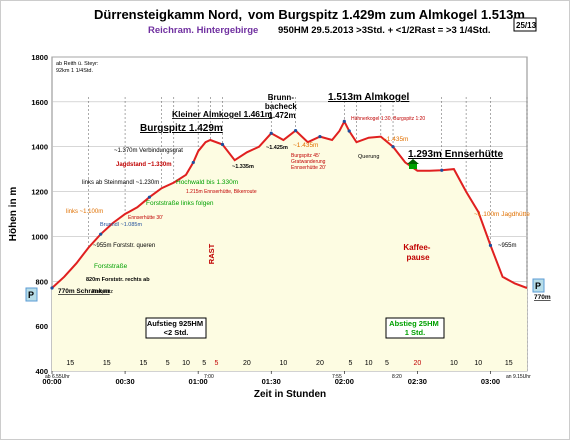  Describe the element at coordinates (124, 381) in the screenshot. I see `x-tick-label: 00:30` at that location.